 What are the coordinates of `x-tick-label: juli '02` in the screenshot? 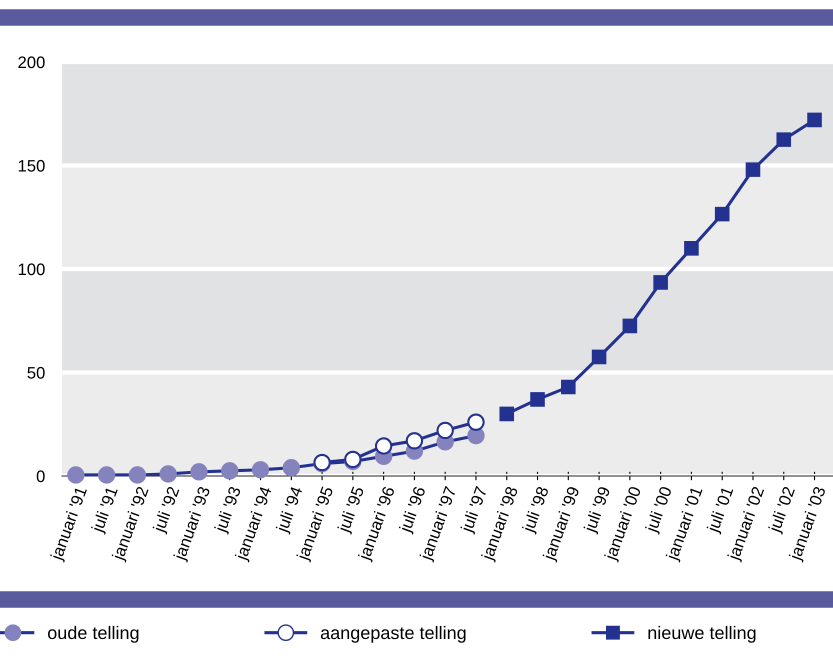 It's located at (783, 510).